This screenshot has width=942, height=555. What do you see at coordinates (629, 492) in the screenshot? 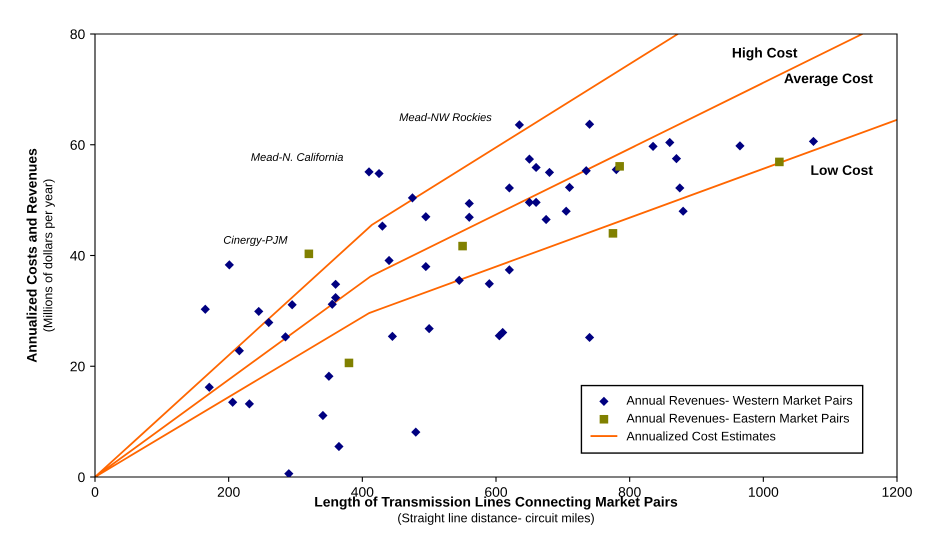
I see `x-tick-label: 800` at bounding box center [629, 492].